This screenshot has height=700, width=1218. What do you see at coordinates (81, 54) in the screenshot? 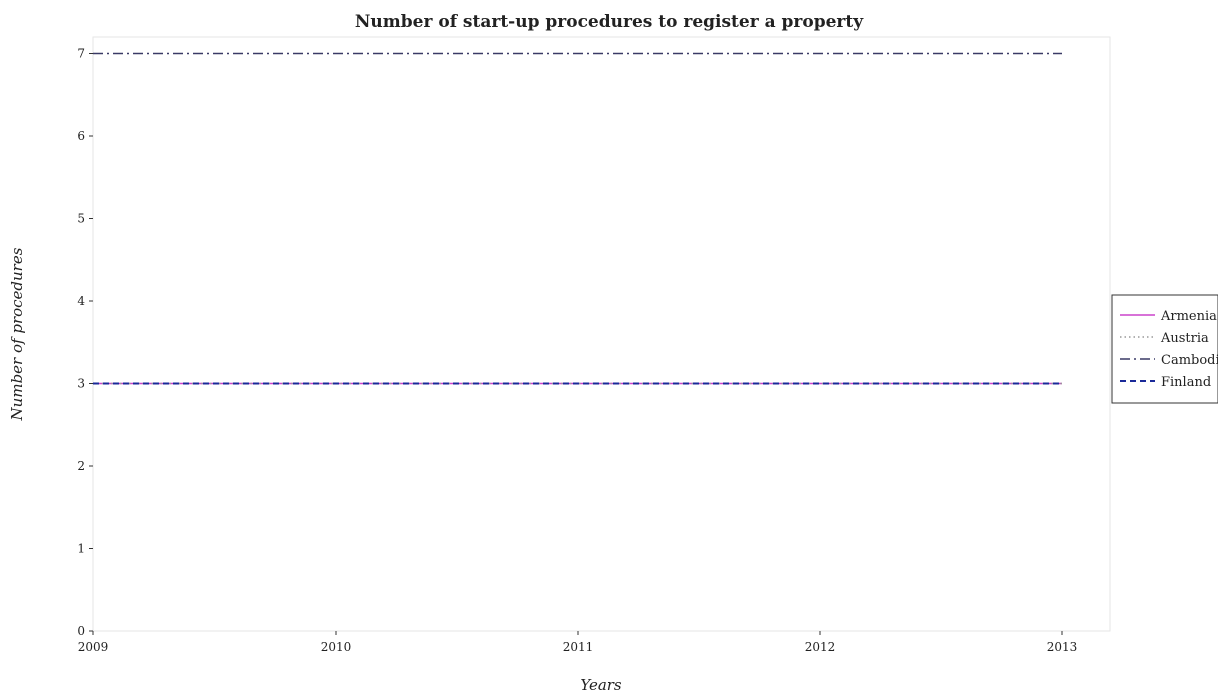
I see `y-tick-label: 7` at bounding box center [81, 54].